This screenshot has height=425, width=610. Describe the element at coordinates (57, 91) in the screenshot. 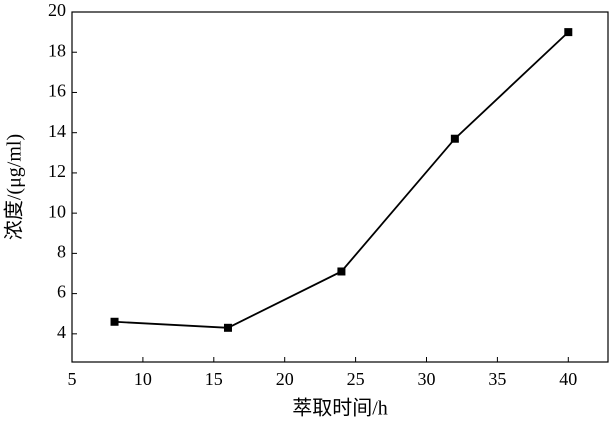

I see `y-tick-label: 16` at that location.